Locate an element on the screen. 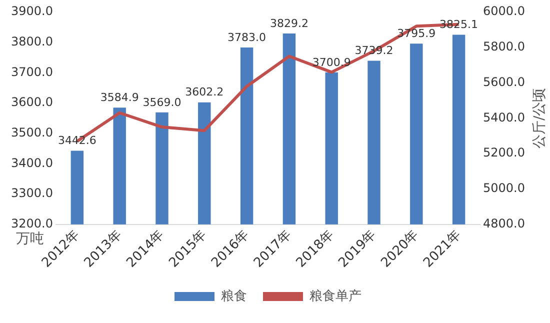  data-label: 3584.9 is located at coordinates (119, 97).